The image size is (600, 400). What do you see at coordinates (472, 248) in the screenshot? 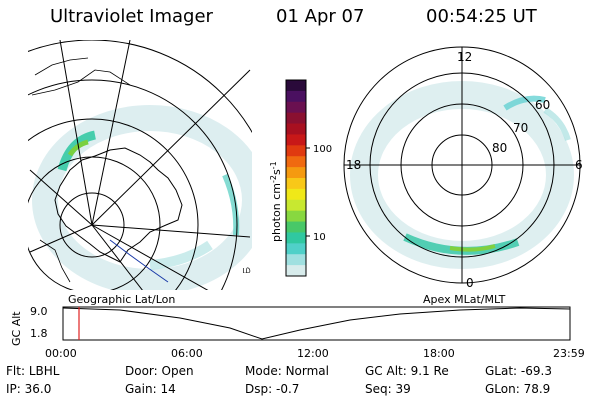
I see `polar-arc-core` at bounding box center [472, 248].